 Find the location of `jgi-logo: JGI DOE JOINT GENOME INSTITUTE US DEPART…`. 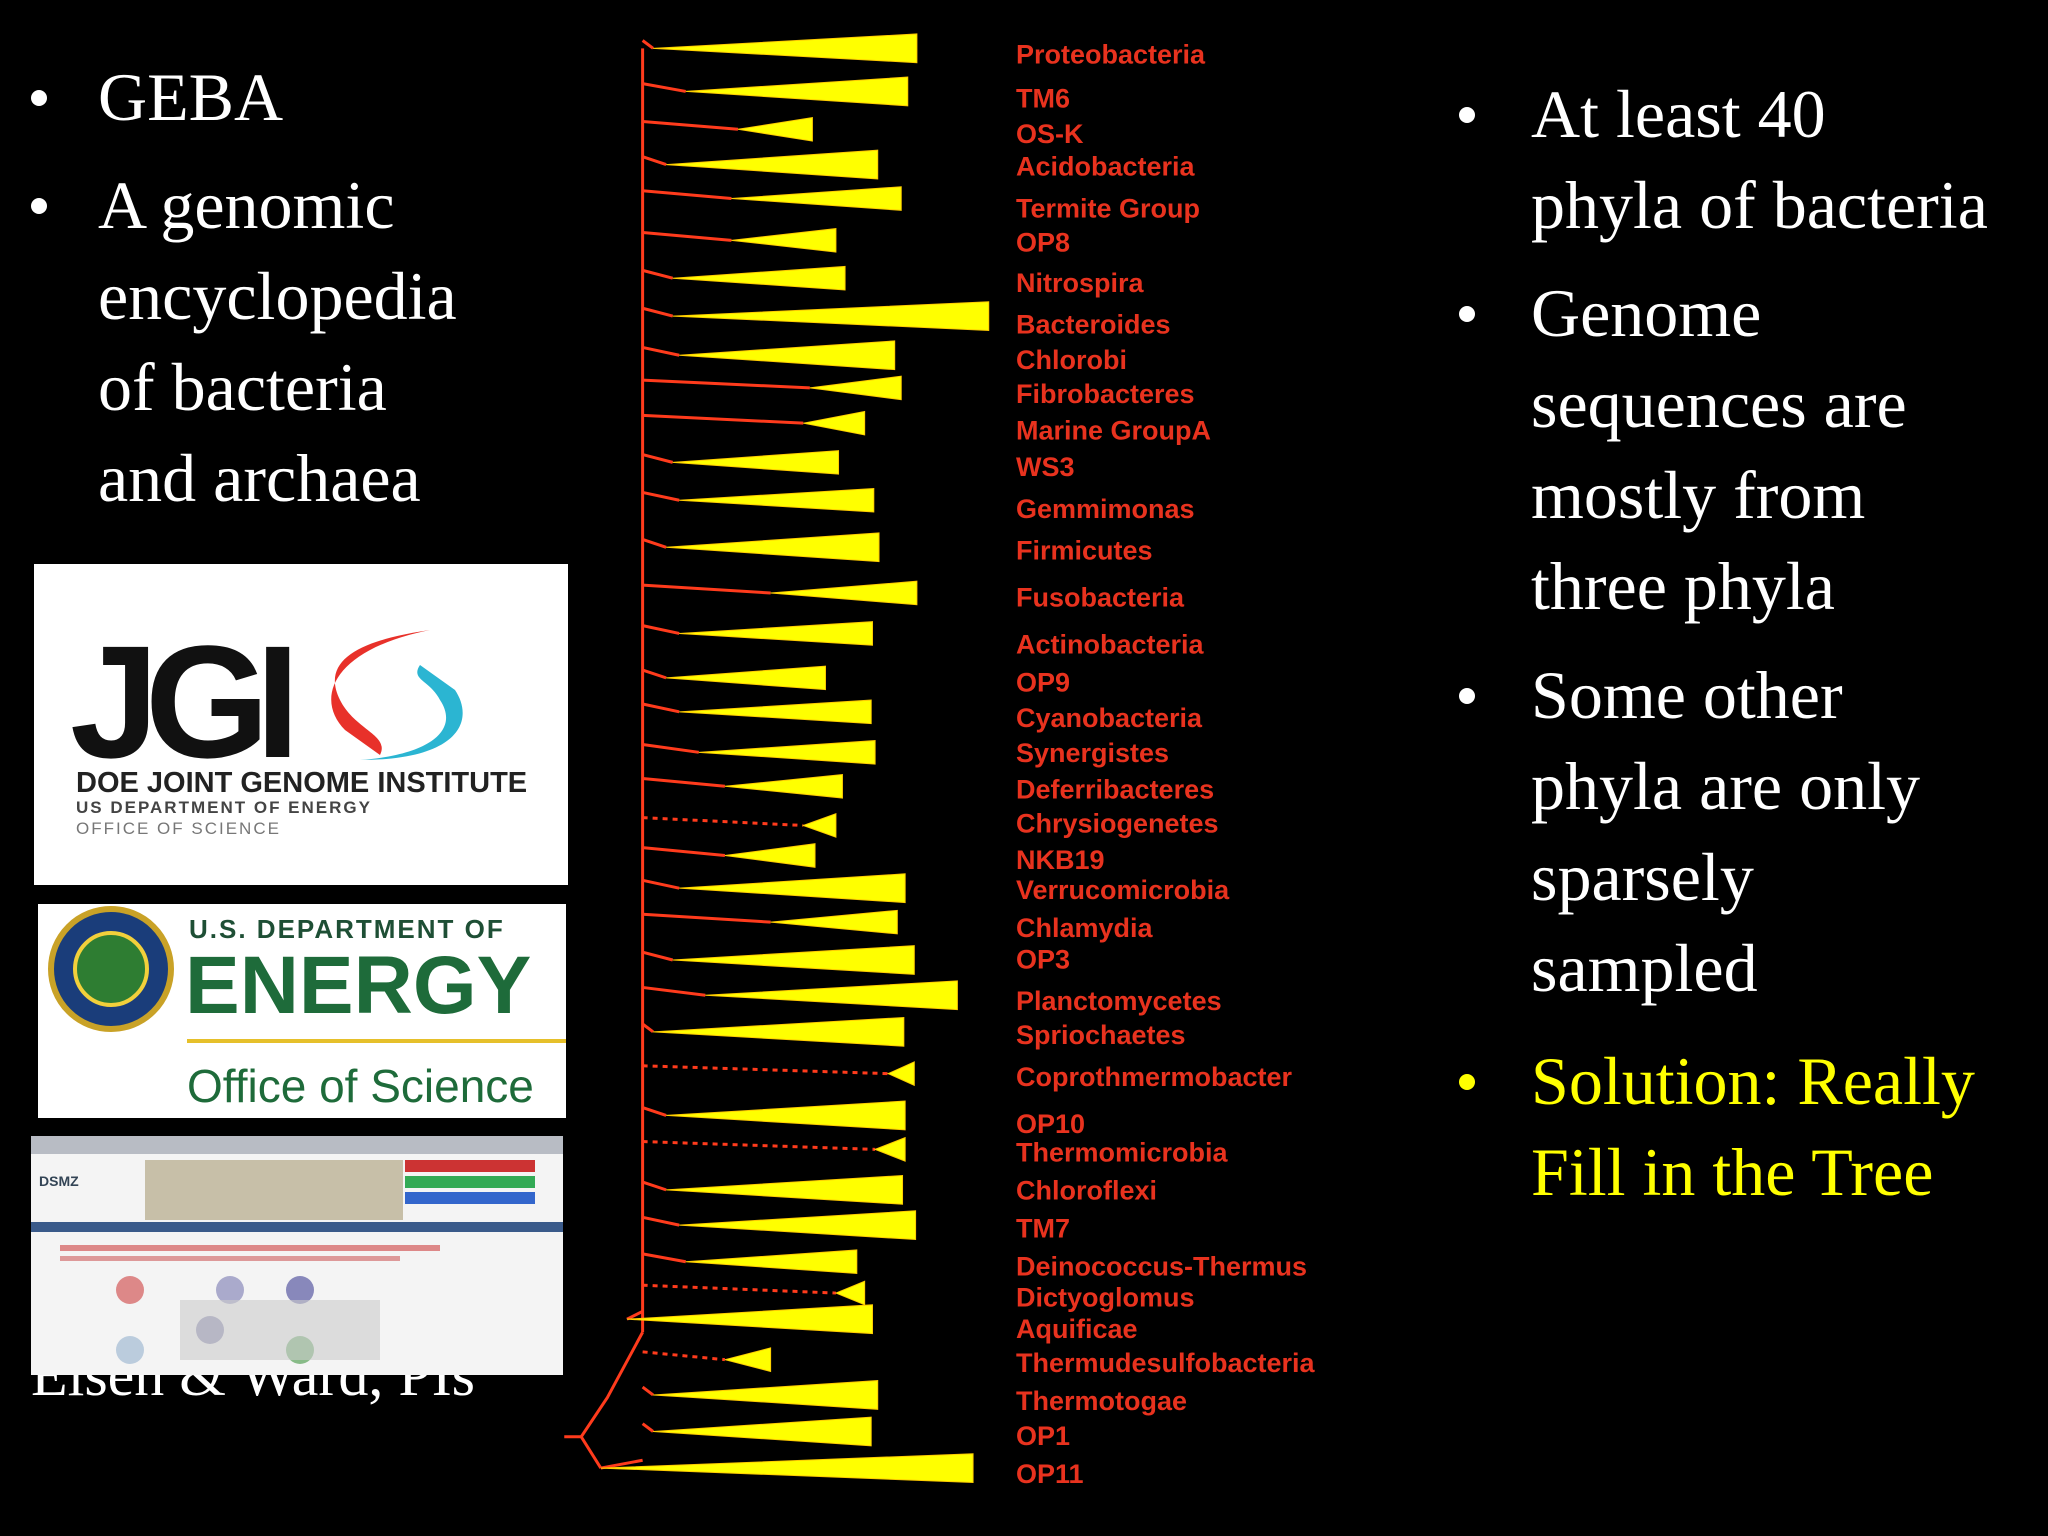

jgi-logo: JGI DOE JOINT GENOME INSTITUTE US DEPART… is located at coordinates (301, 724).